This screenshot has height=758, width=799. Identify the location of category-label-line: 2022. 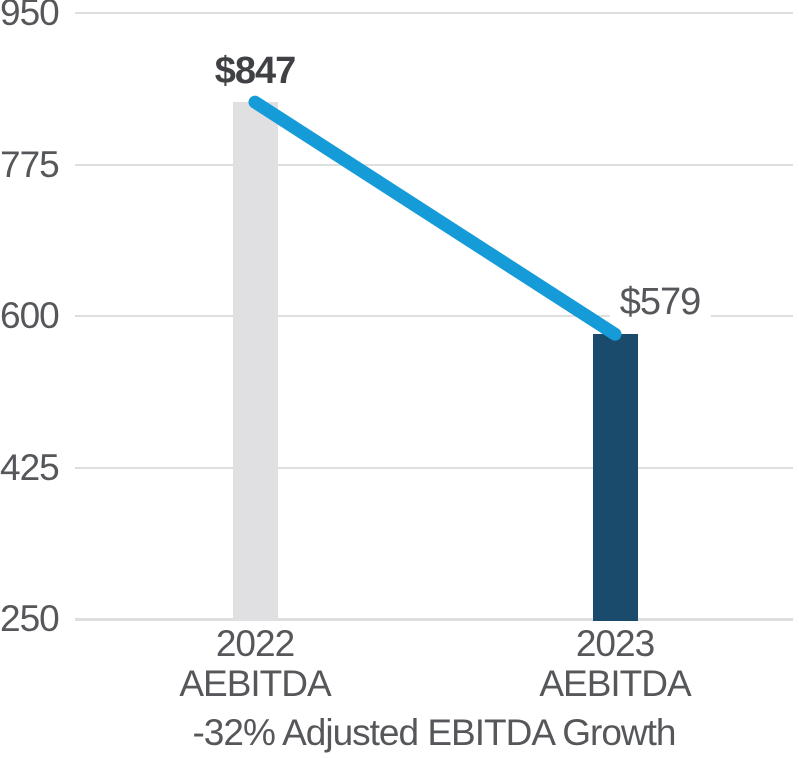
(255, 643).